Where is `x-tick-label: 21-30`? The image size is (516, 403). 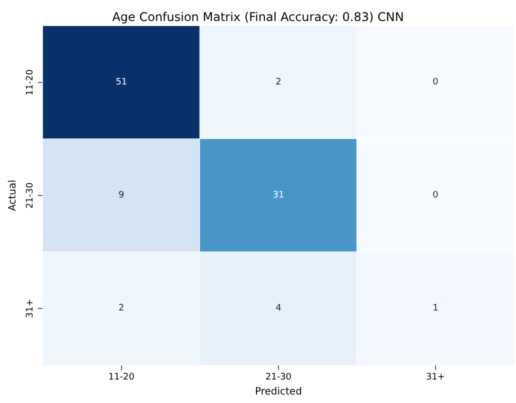 x-tick-label: 21-30 is located at coordinates (278, 377).